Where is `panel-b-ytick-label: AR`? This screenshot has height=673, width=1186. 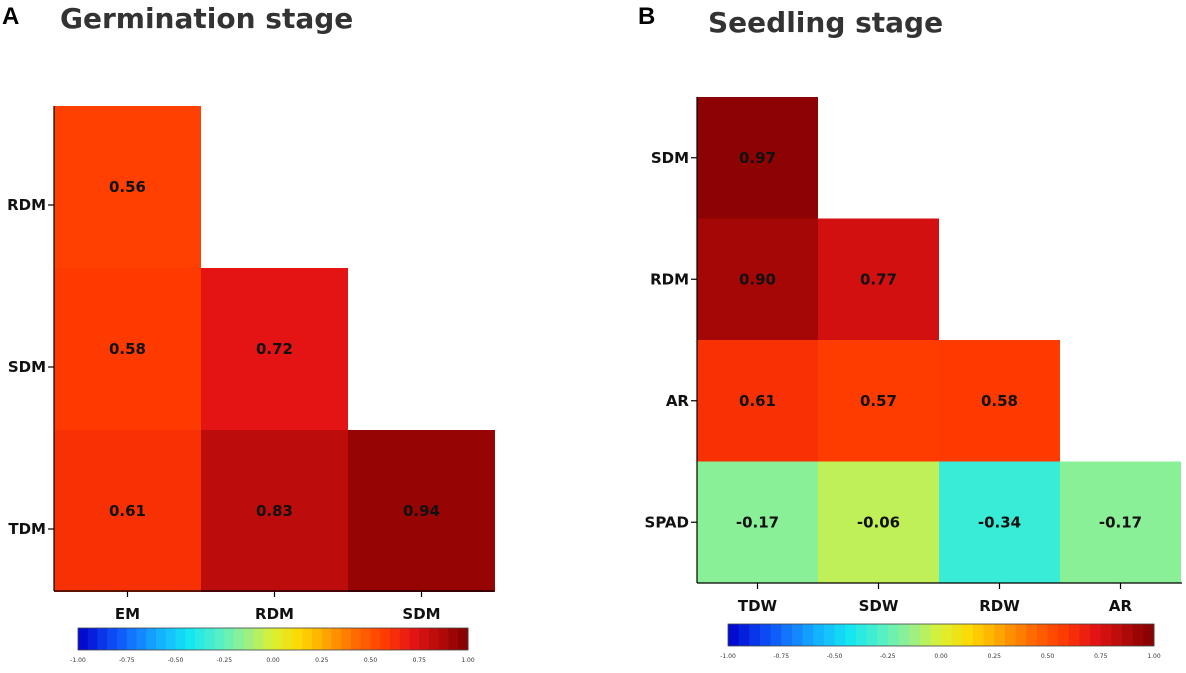
panel-b-ytick-label: AR is located at coordinates (678, 401).